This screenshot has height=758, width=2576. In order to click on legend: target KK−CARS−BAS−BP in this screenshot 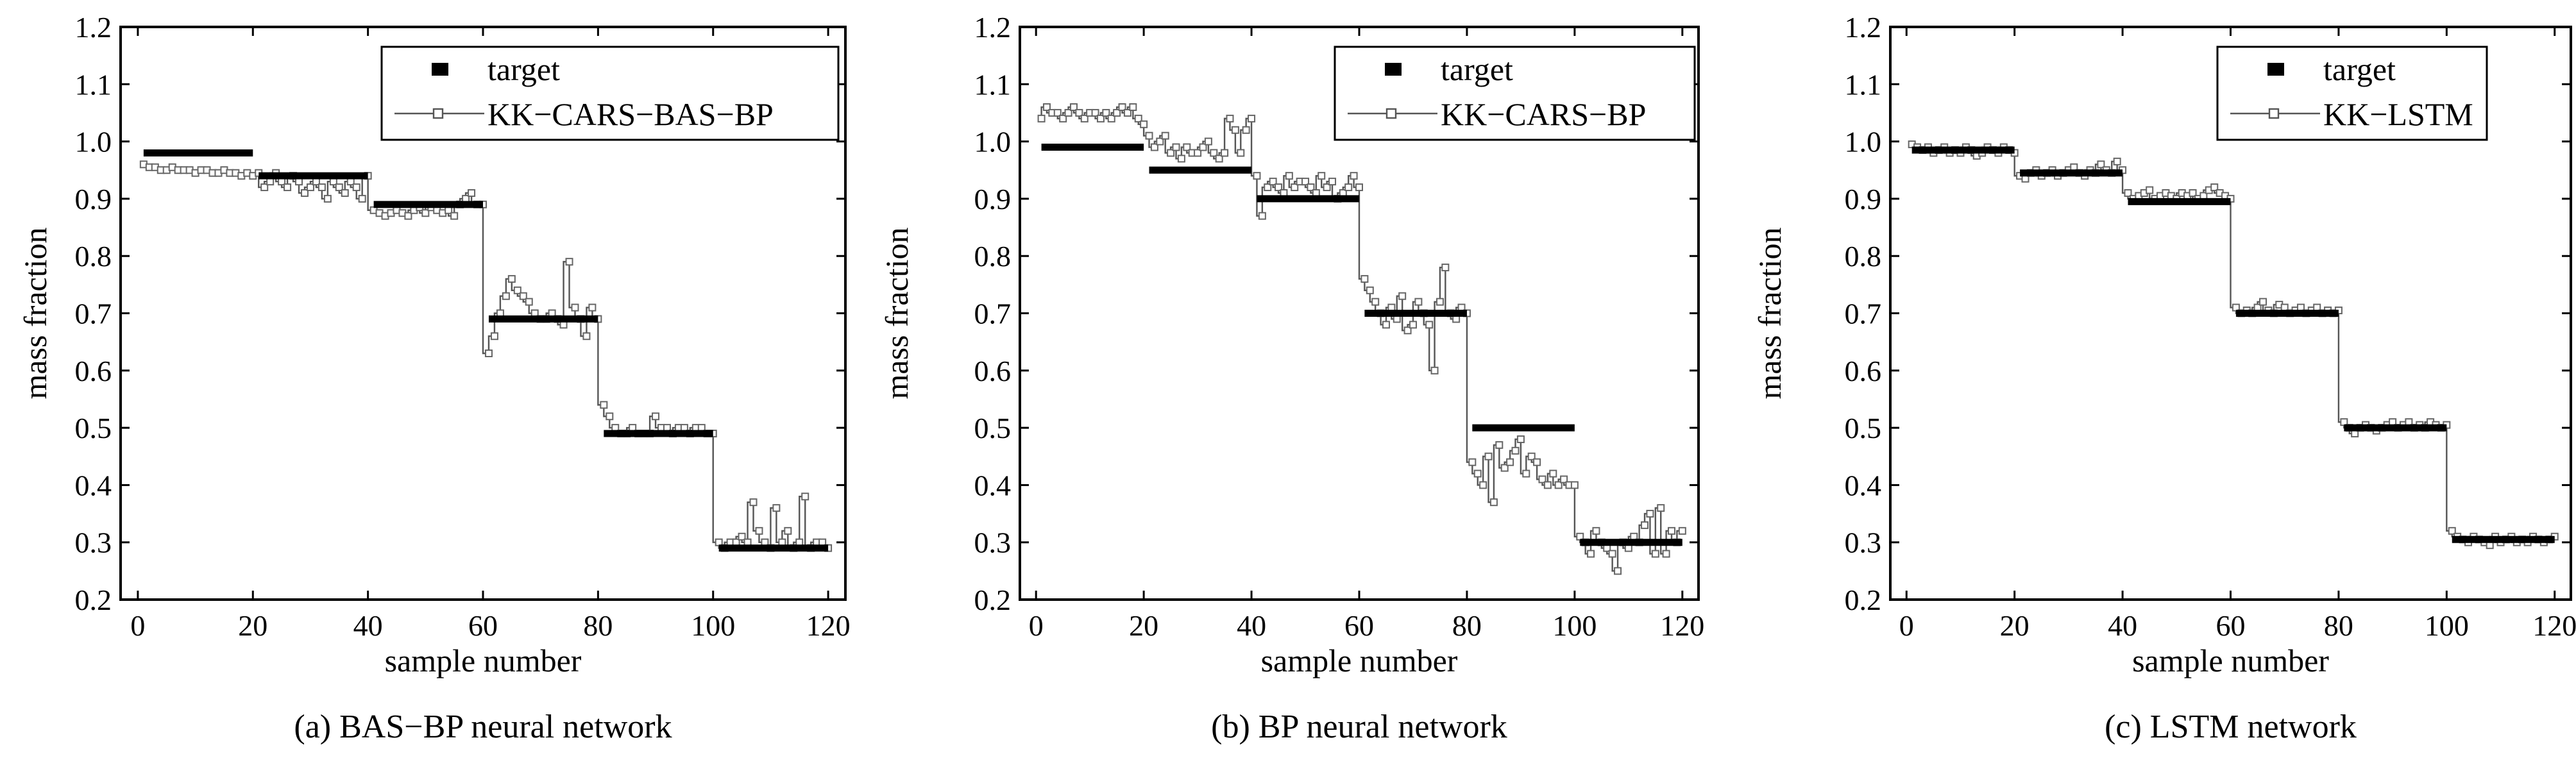, I will do `click(610, 93)`.